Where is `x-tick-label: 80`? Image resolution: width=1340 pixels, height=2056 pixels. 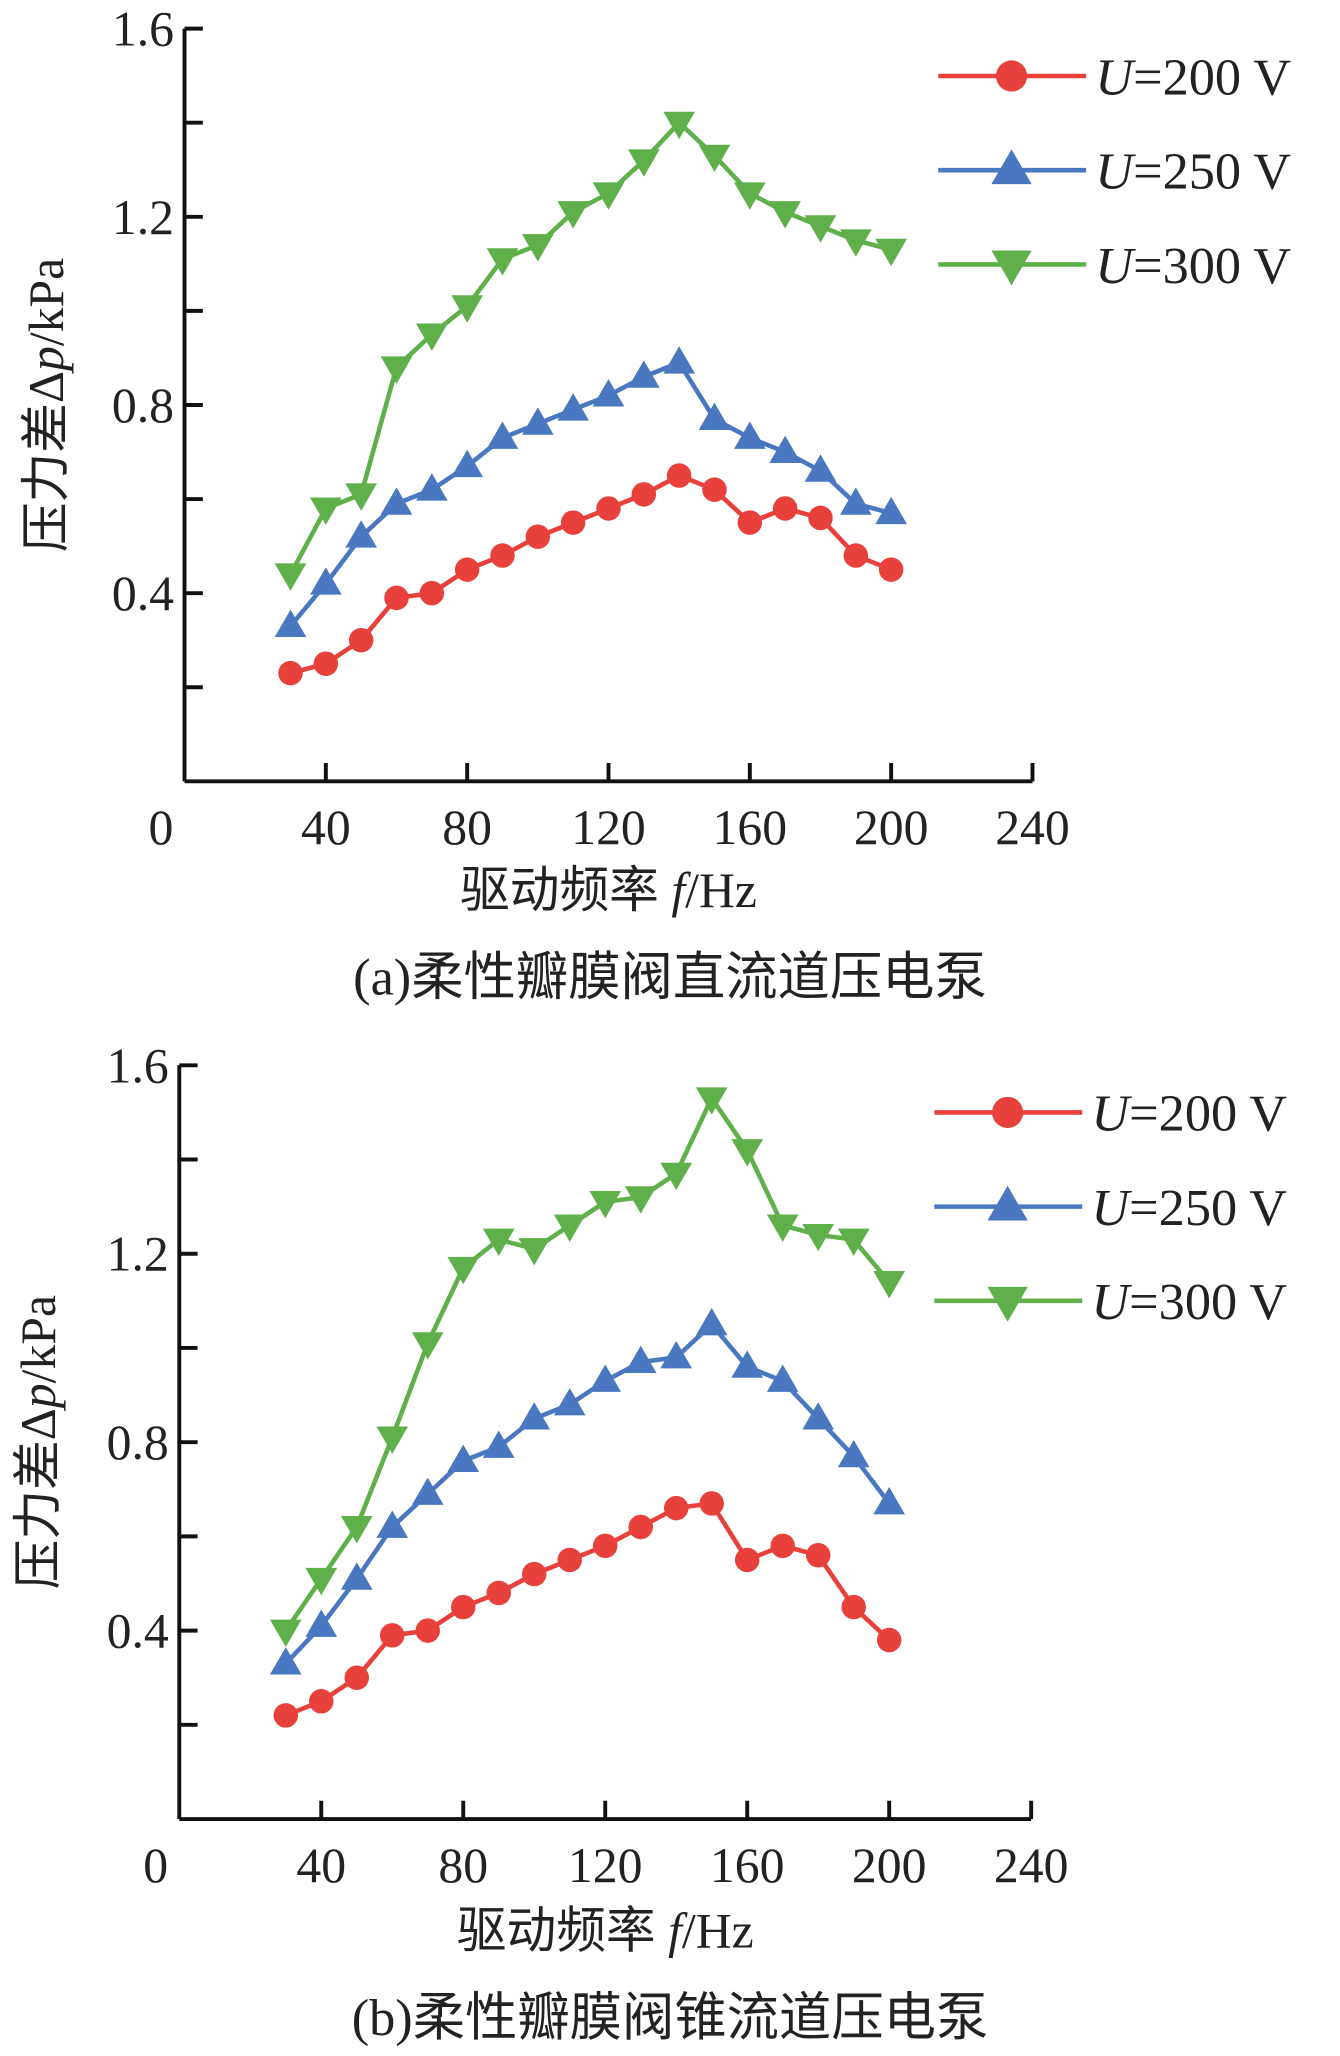 x-tick-label: 80 is located at coordinates (467, 827).